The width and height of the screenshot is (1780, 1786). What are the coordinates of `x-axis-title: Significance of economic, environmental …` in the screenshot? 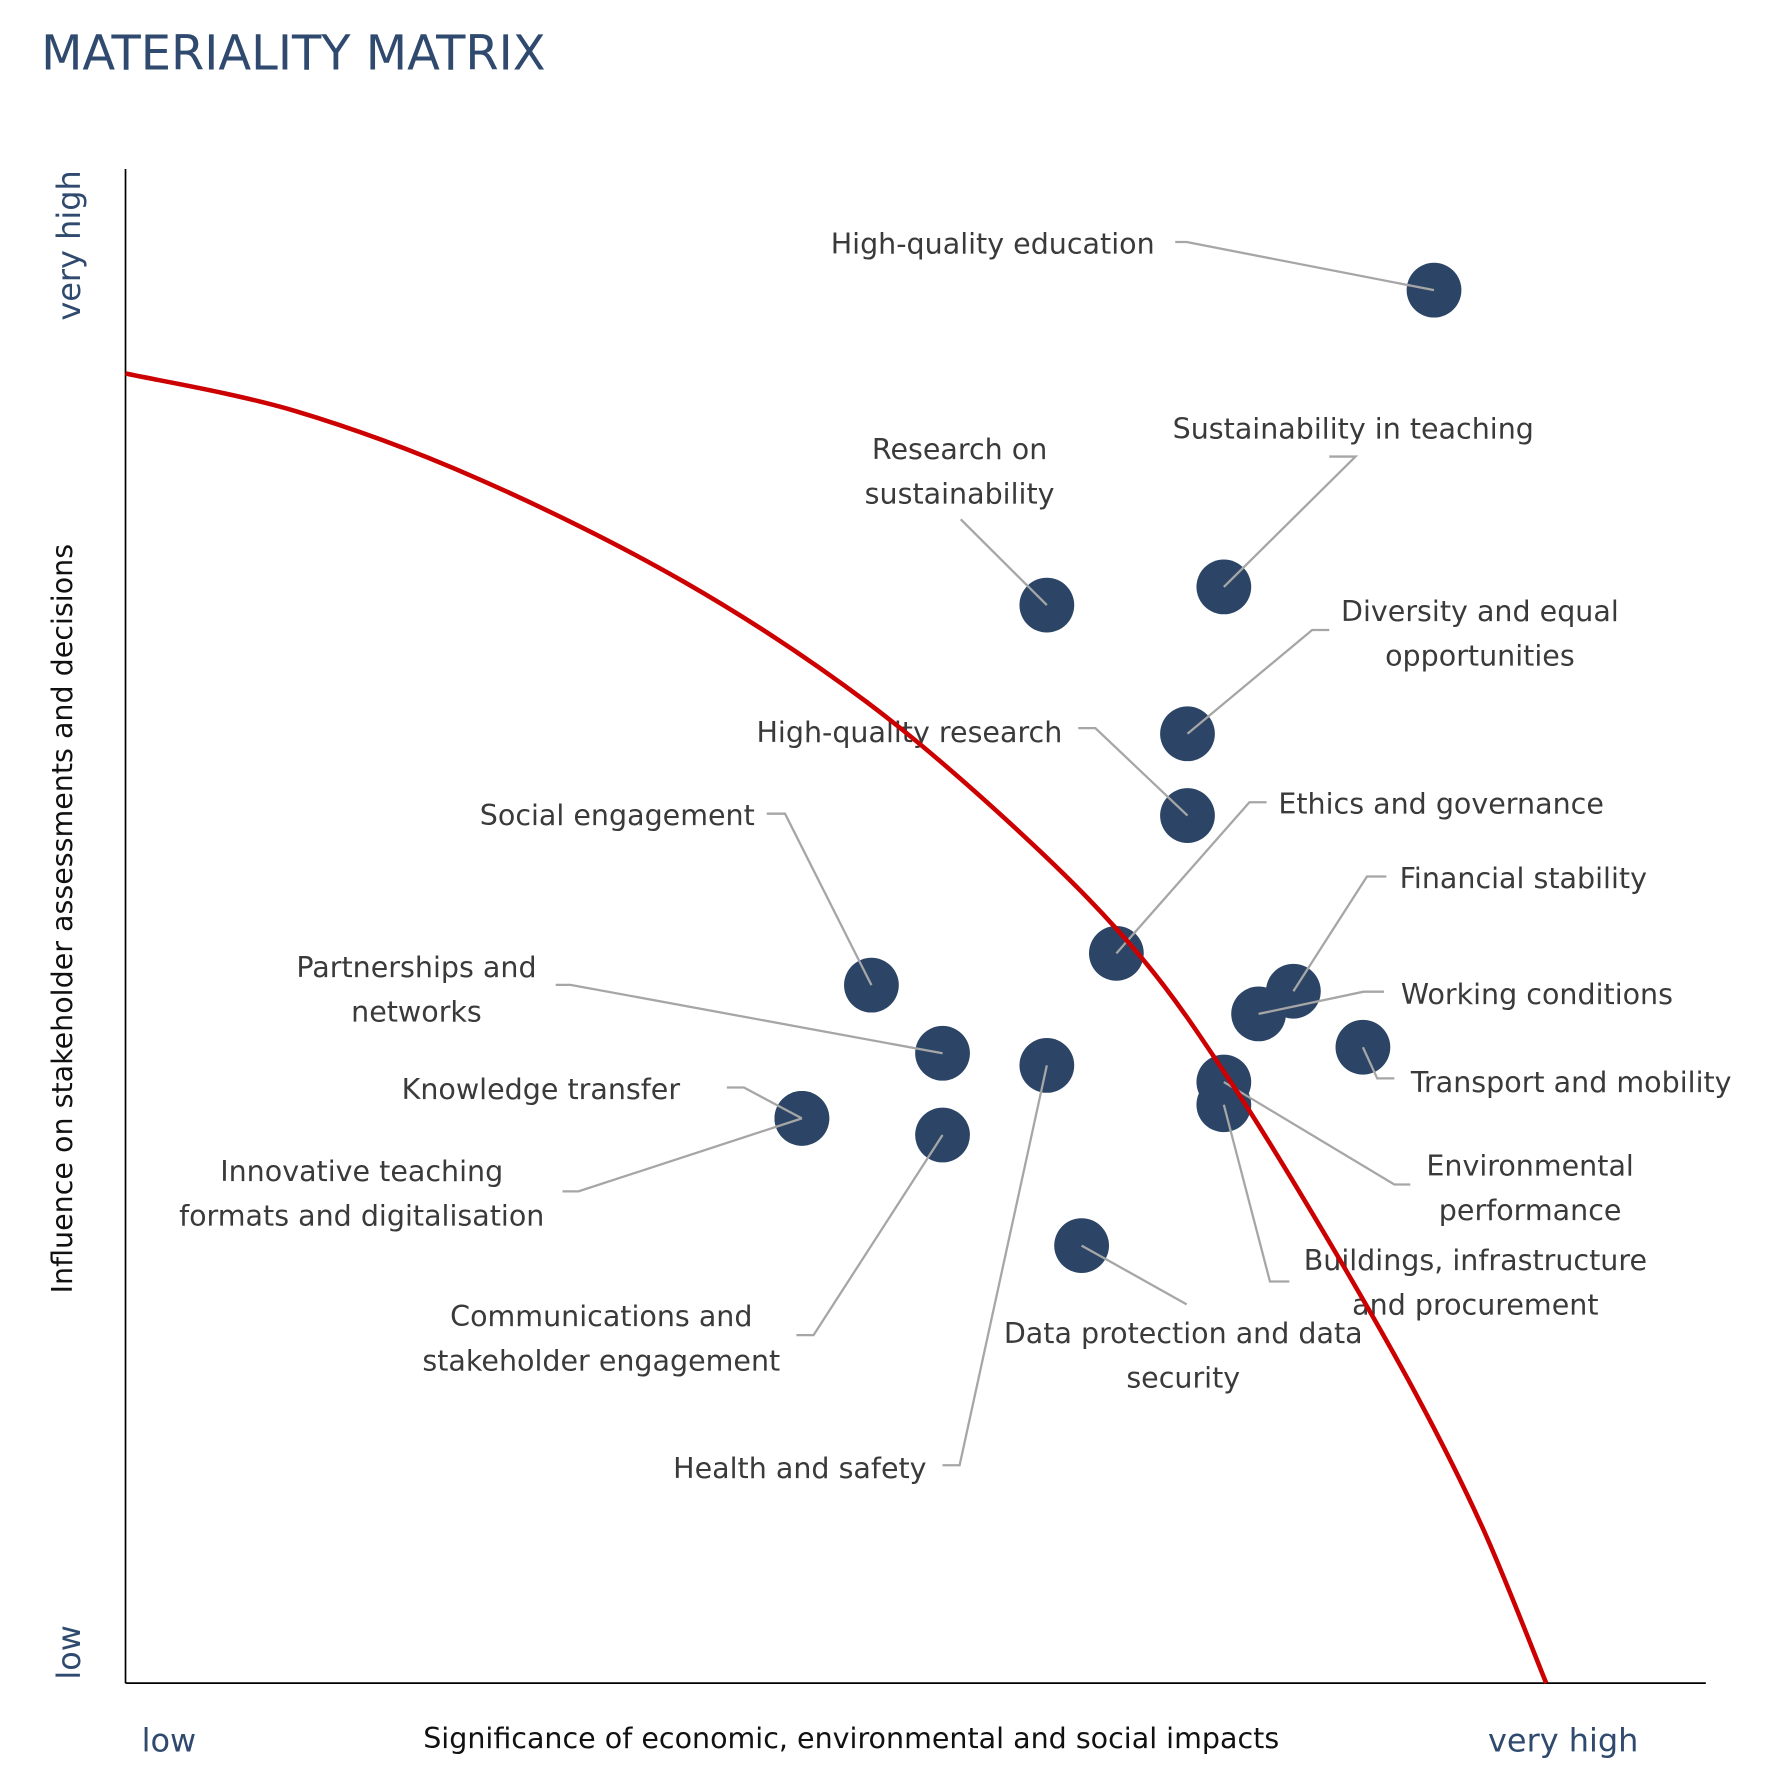 It's located at (851, 1738).